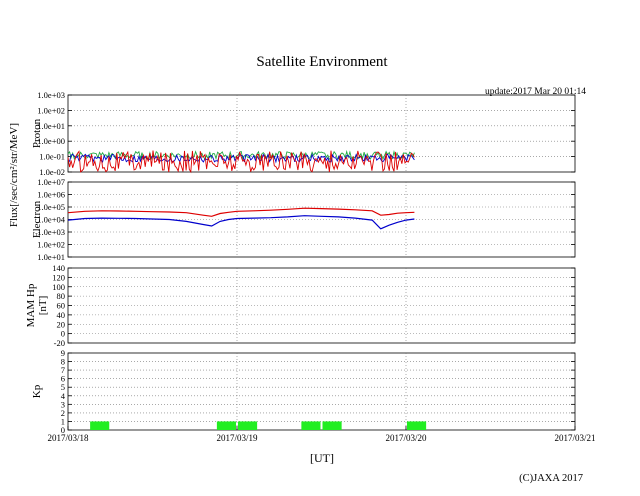 The image size is (640, 496). What do you see at coordinates (51, 207) in the screenshot?
I see `electron-ytick-label: 1.0e+05` at bounding box center [51, 207].